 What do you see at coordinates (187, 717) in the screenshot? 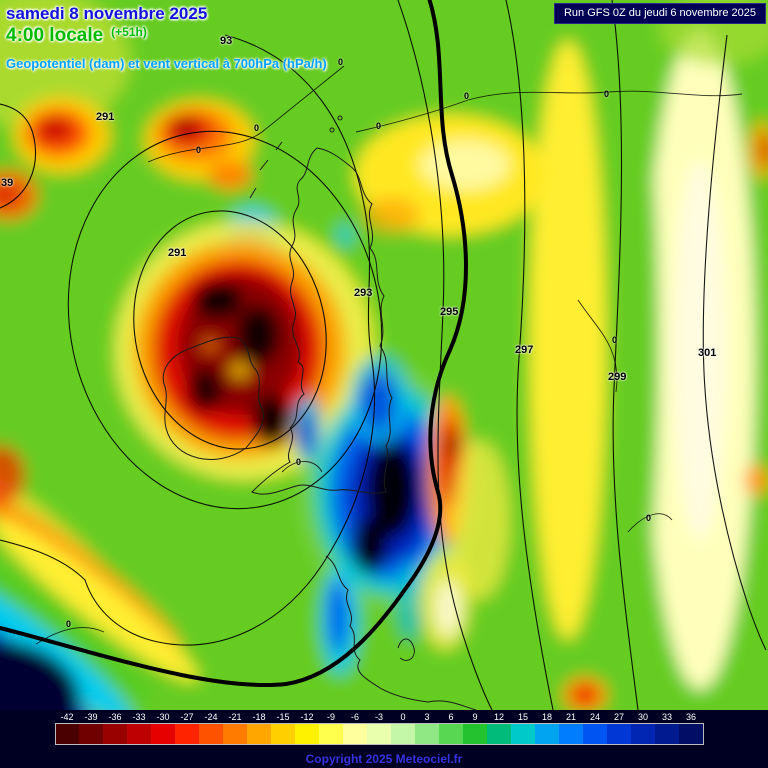
I see `colorbar-value: -27` at bounding box center [187, 717].